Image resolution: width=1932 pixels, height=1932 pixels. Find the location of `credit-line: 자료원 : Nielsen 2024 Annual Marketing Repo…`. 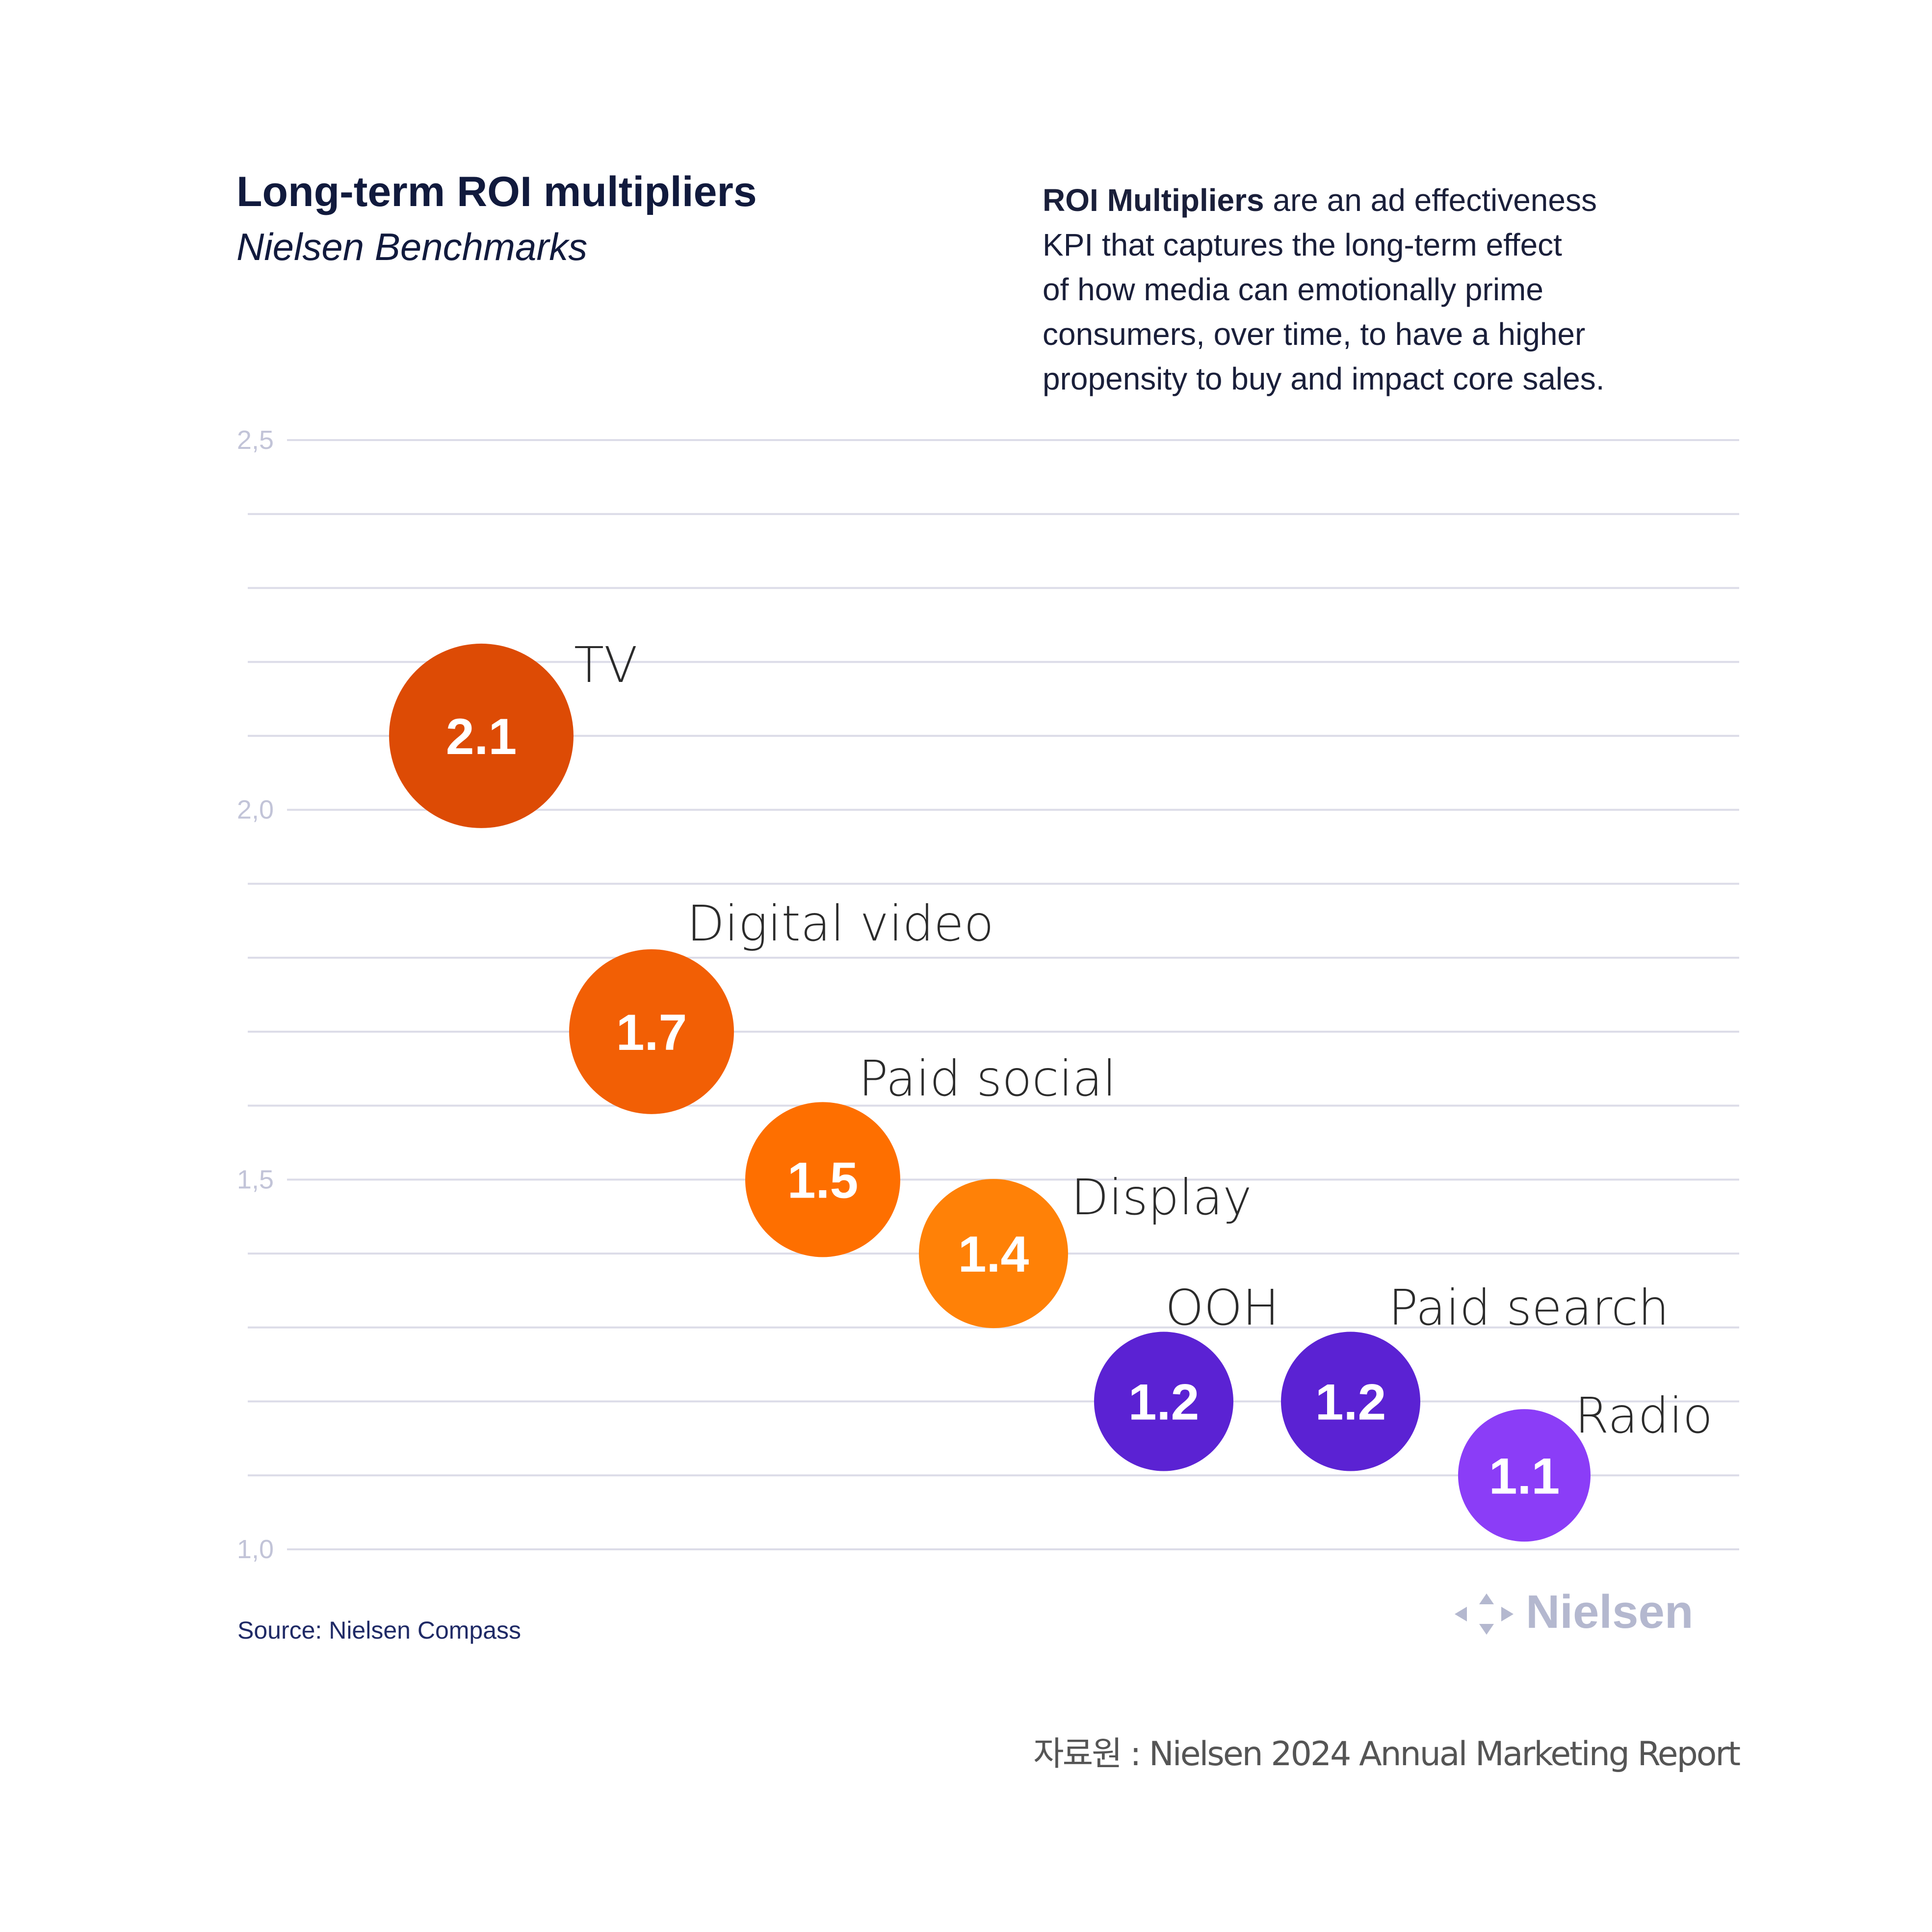

credit-line: 자료원 : Nielsen 2024 Annual Marketing Repo… is located at coordinates (1387, 1755).